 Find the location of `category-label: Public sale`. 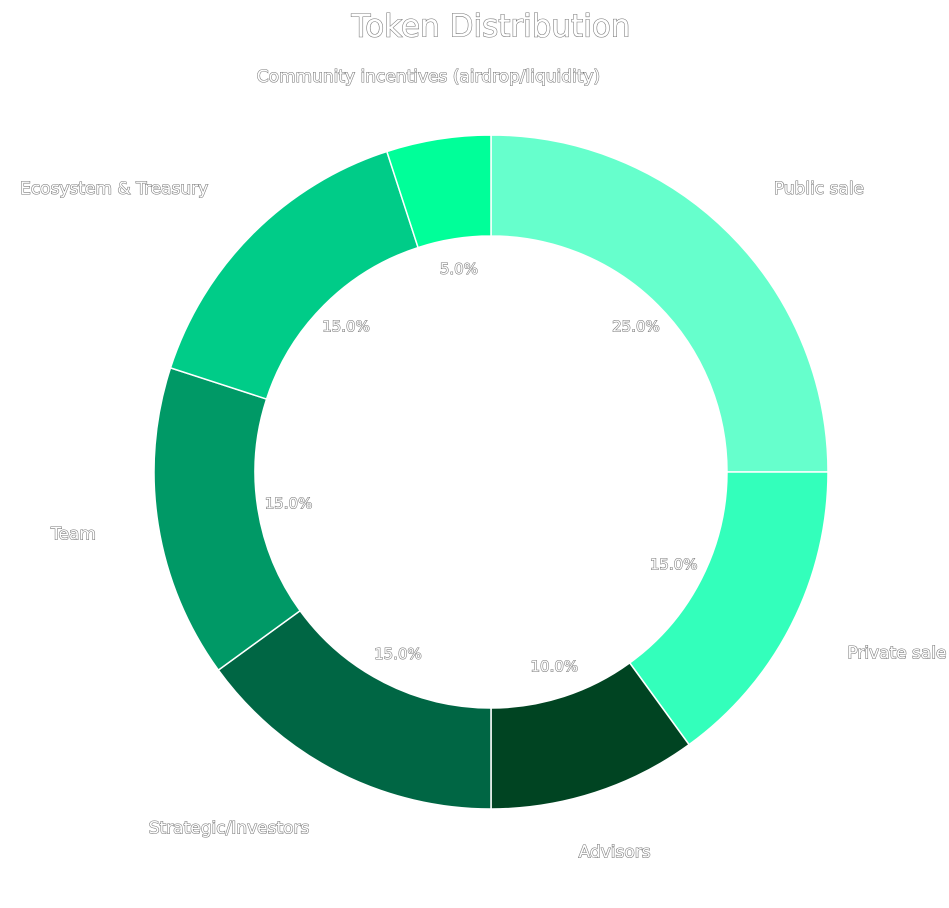

category-label: Public sale is located at coordinates (819, 189).